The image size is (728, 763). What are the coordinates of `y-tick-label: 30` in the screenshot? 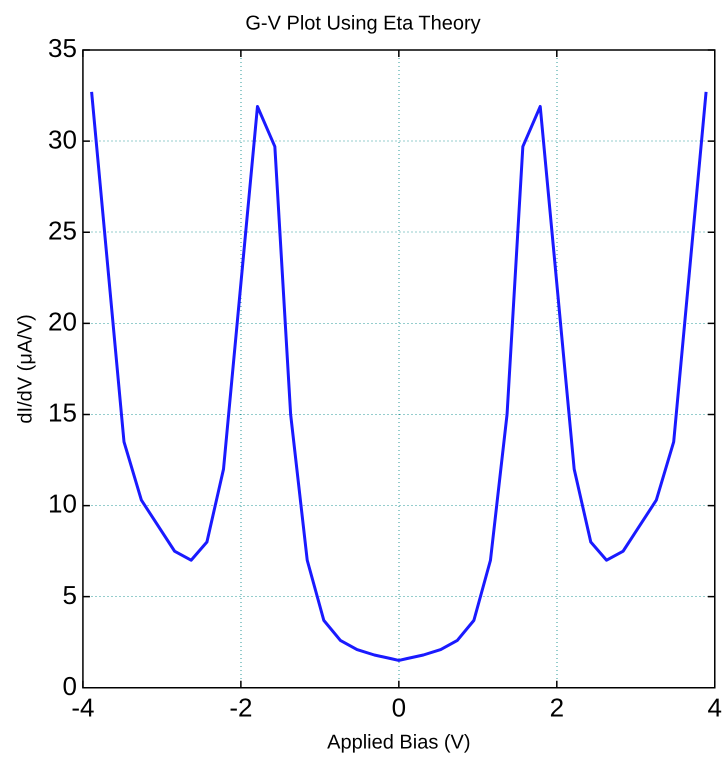 It's located at (62, 139).